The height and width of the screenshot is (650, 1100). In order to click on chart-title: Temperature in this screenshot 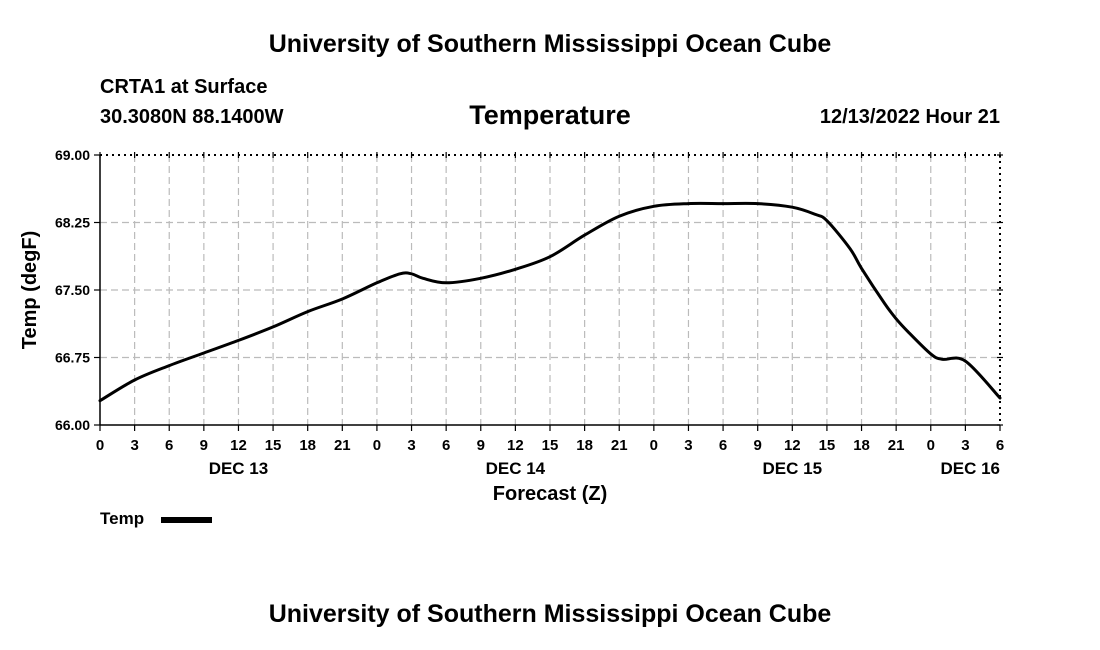, I will do `click(550, 115)`.